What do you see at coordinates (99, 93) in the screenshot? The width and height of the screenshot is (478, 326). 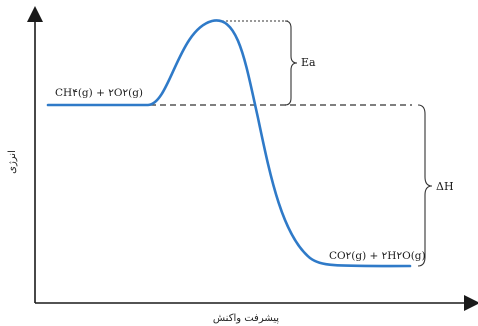 I see `reactants-label: CH۴(g) + ۲O۲(g)` at bounding box center [99, 93].